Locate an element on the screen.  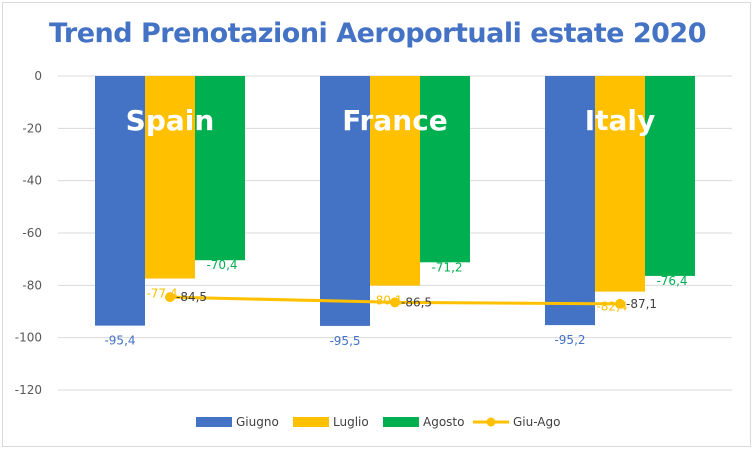
y-tick-label: -80 is located at coordinates (32, 285).